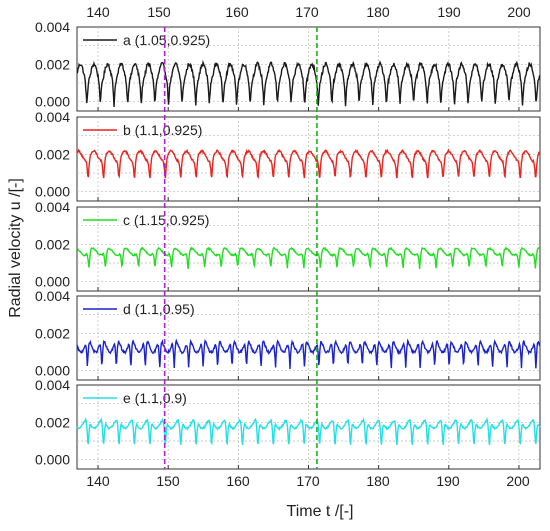  What do you see at coordinates (98, 12) in the screenshot?
I see `top-x-tick-label: 140` at bounding box center [98, 12].